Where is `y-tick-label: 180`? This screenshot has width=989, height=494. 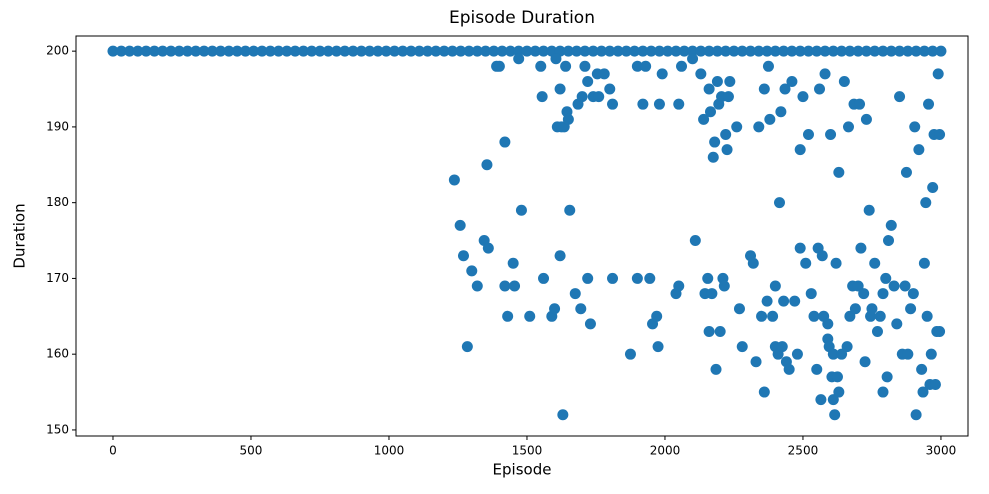 y-tick-label: 180 is located at coordinates (57, 202).